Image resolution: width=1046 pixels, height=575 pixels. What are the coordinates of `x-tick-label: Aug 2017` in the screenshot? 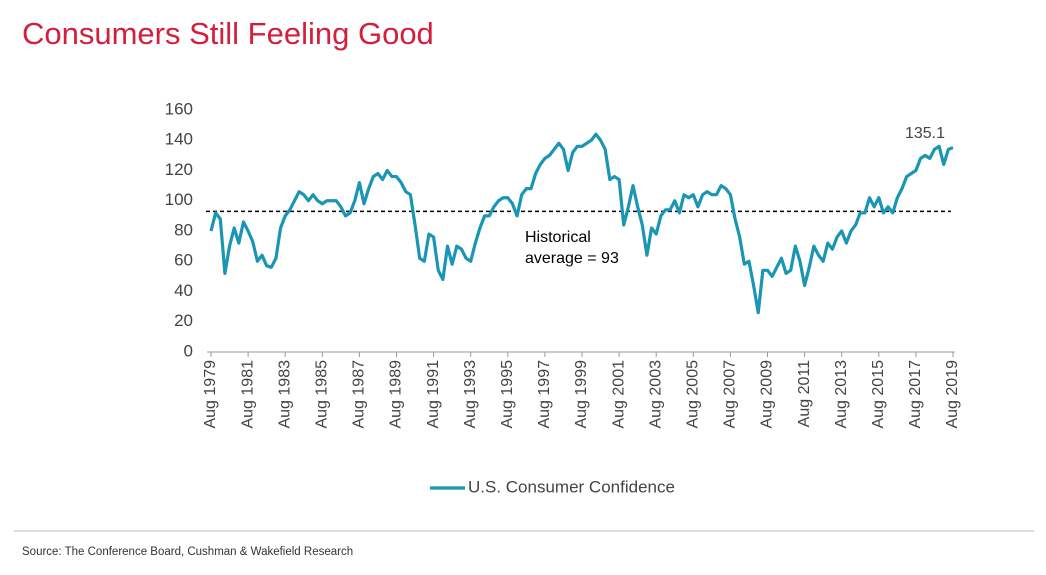 It's located at (915, 394).